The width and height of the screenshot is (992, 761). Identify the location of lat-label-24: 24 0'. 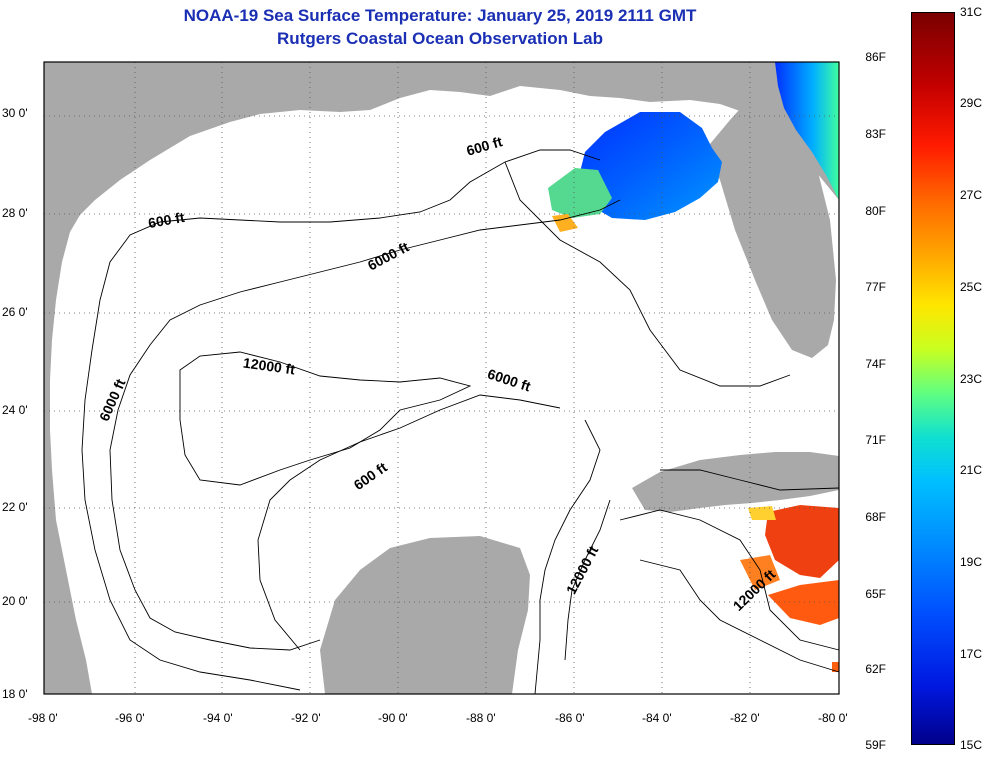
(15, 410).